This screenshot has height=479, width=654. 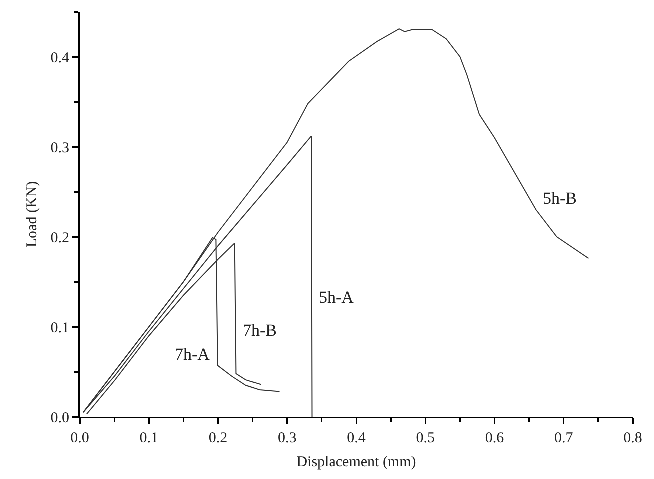 What do you see at coordinates (218, 438) in the screenshot?
I see `x-tick-label: 0.2` at bounding box center [218, 438].